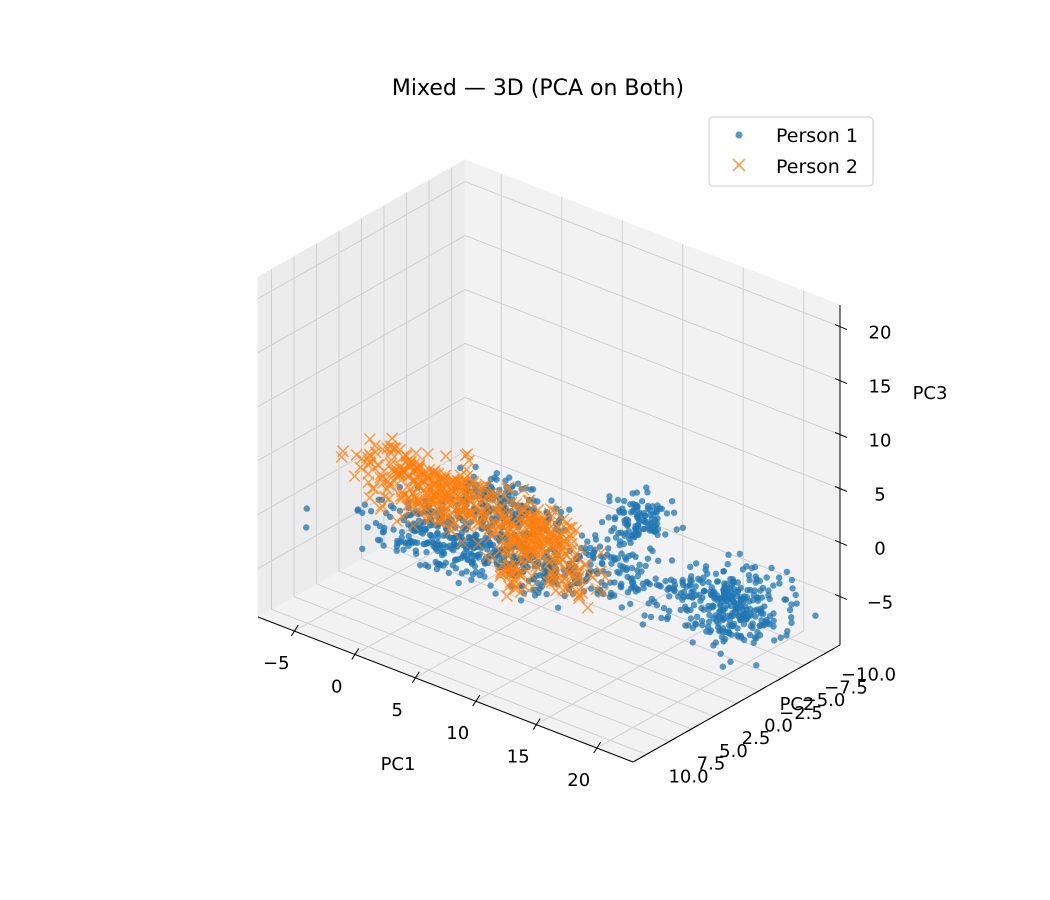  Describe the element at coordinates (824, 700) in the screenshot. I see `y-tick-label: −5.0` at that location.